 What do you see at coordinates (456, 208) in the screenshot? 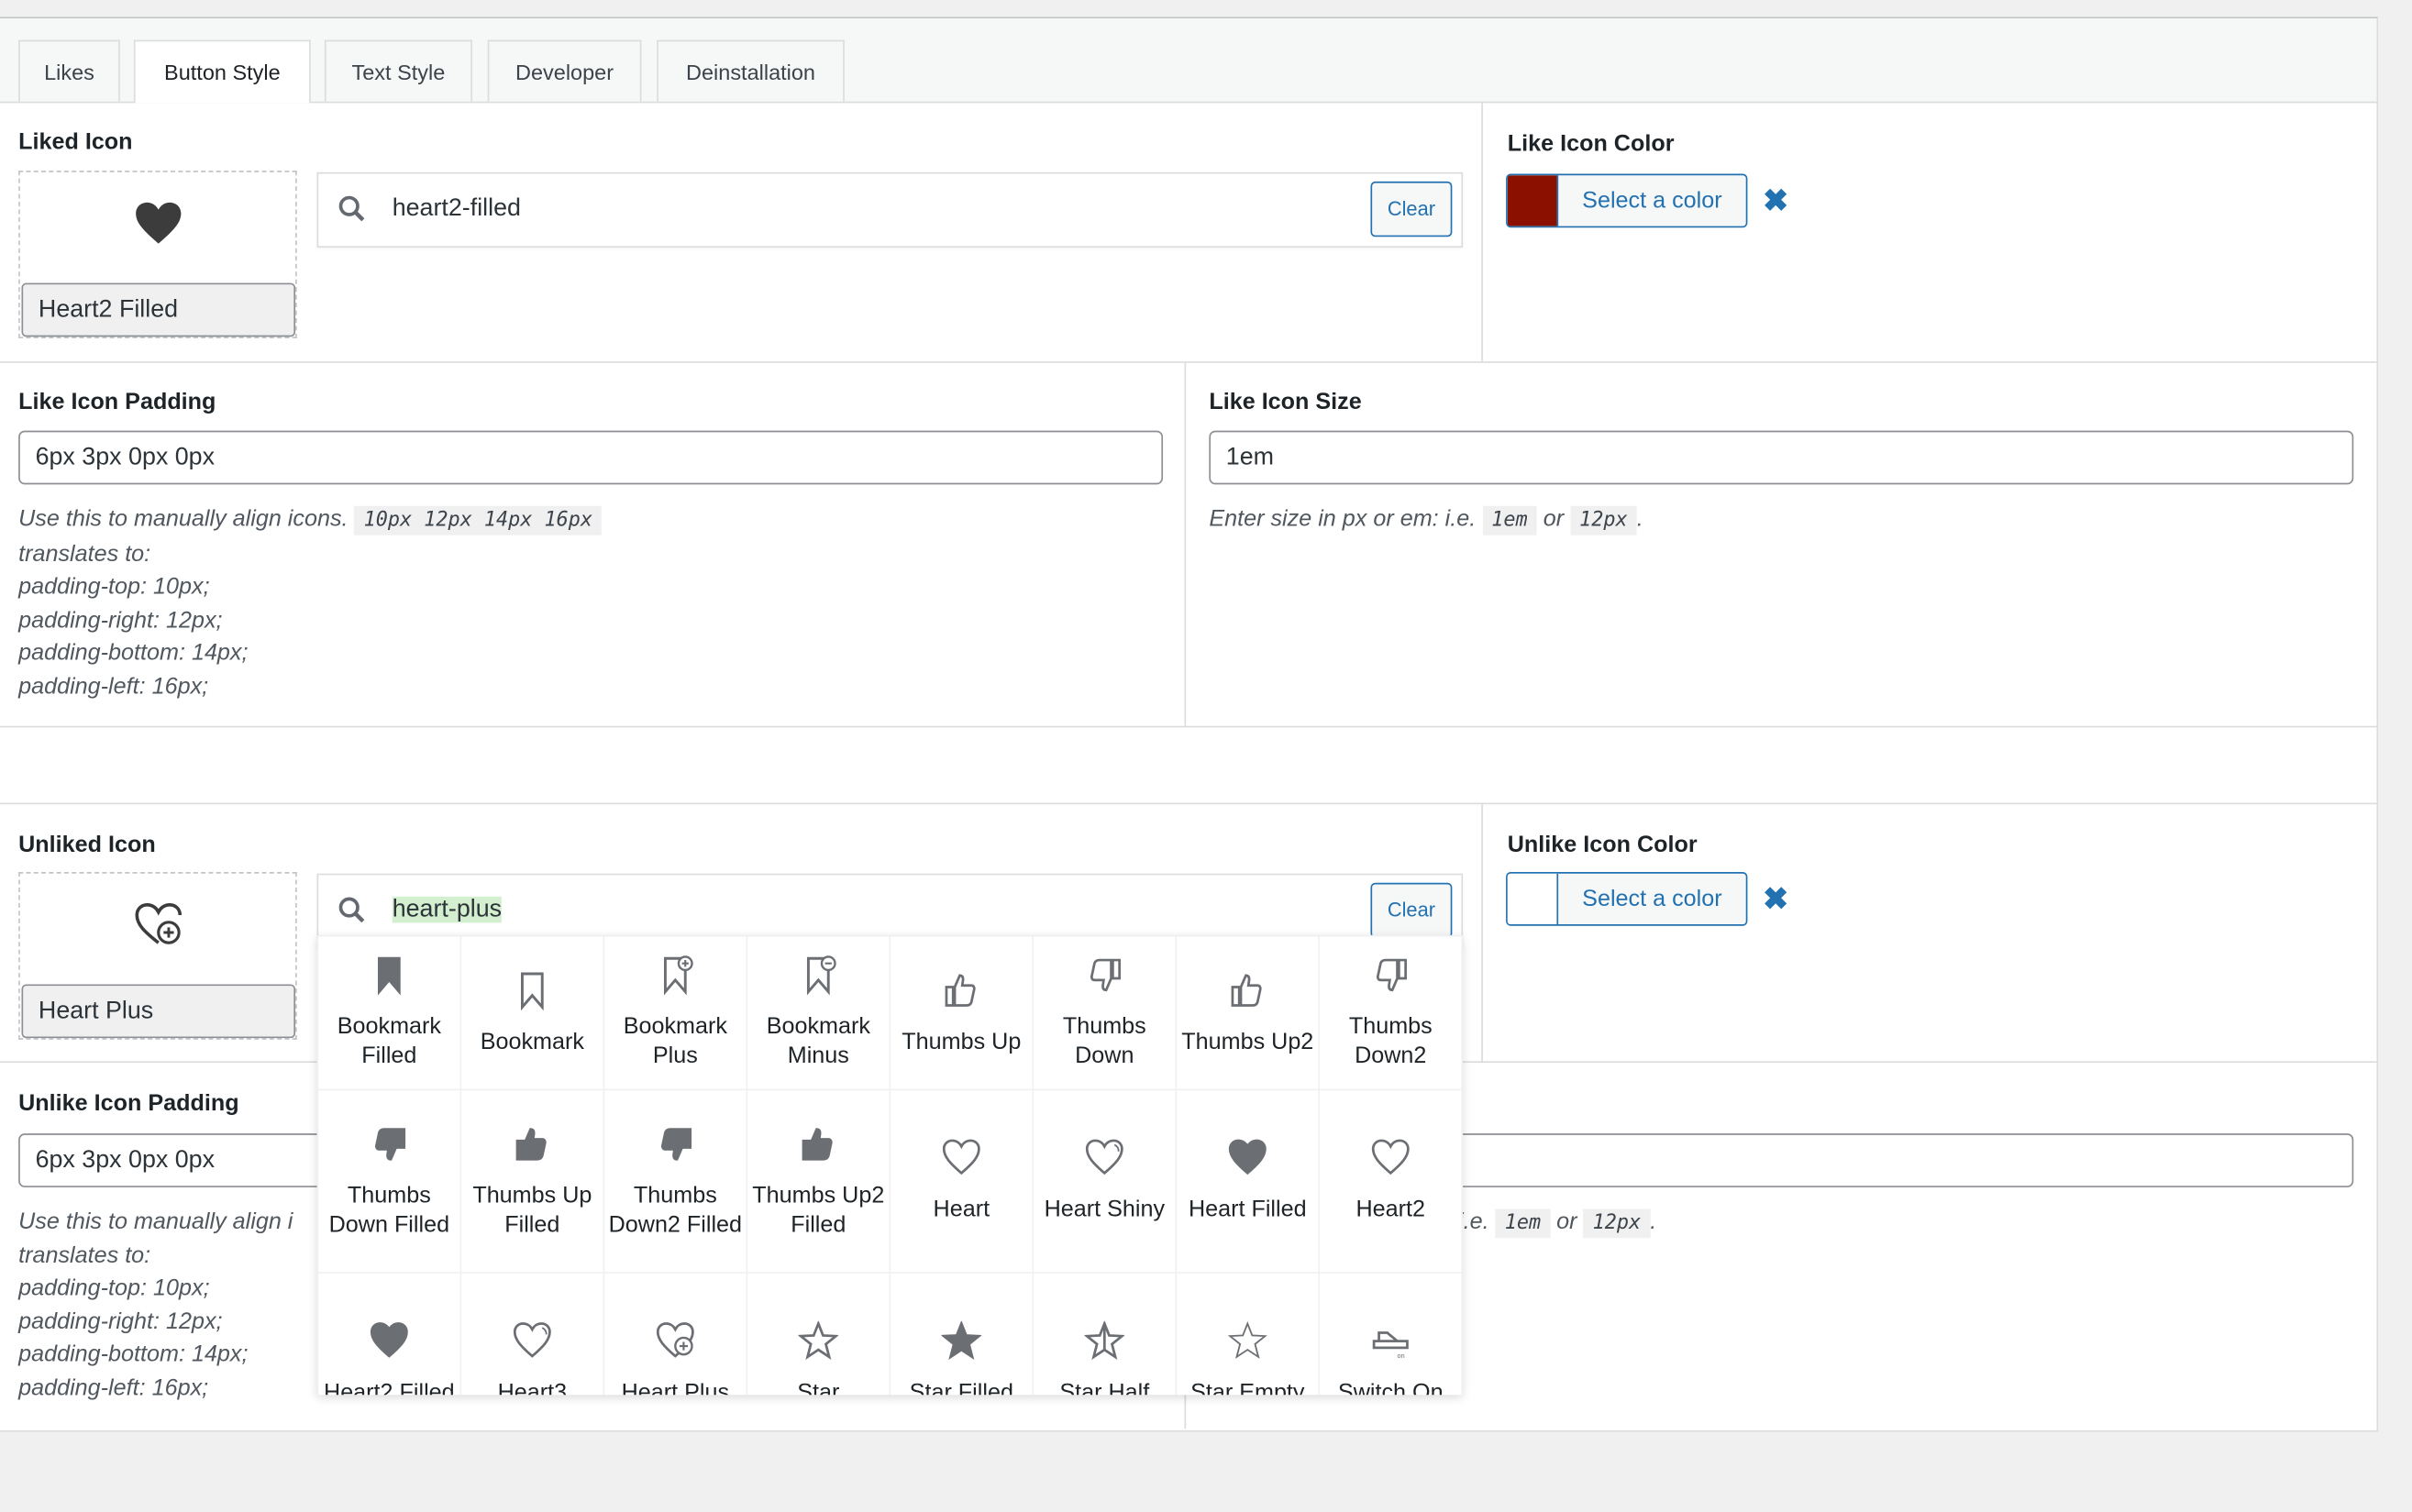
I see `search-input: heart2-filled` at bounding box center [456, 208].